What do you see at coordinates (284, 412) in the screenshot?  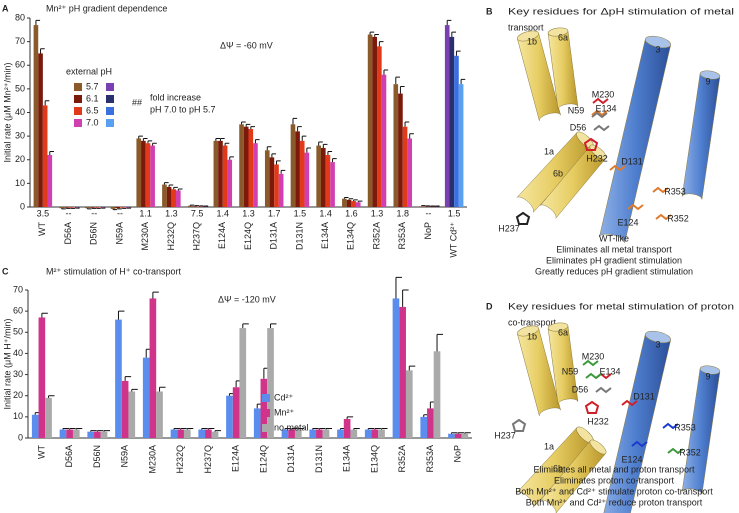 I see `legend-label: Mn²⁺` at bounding box center [284, 412].